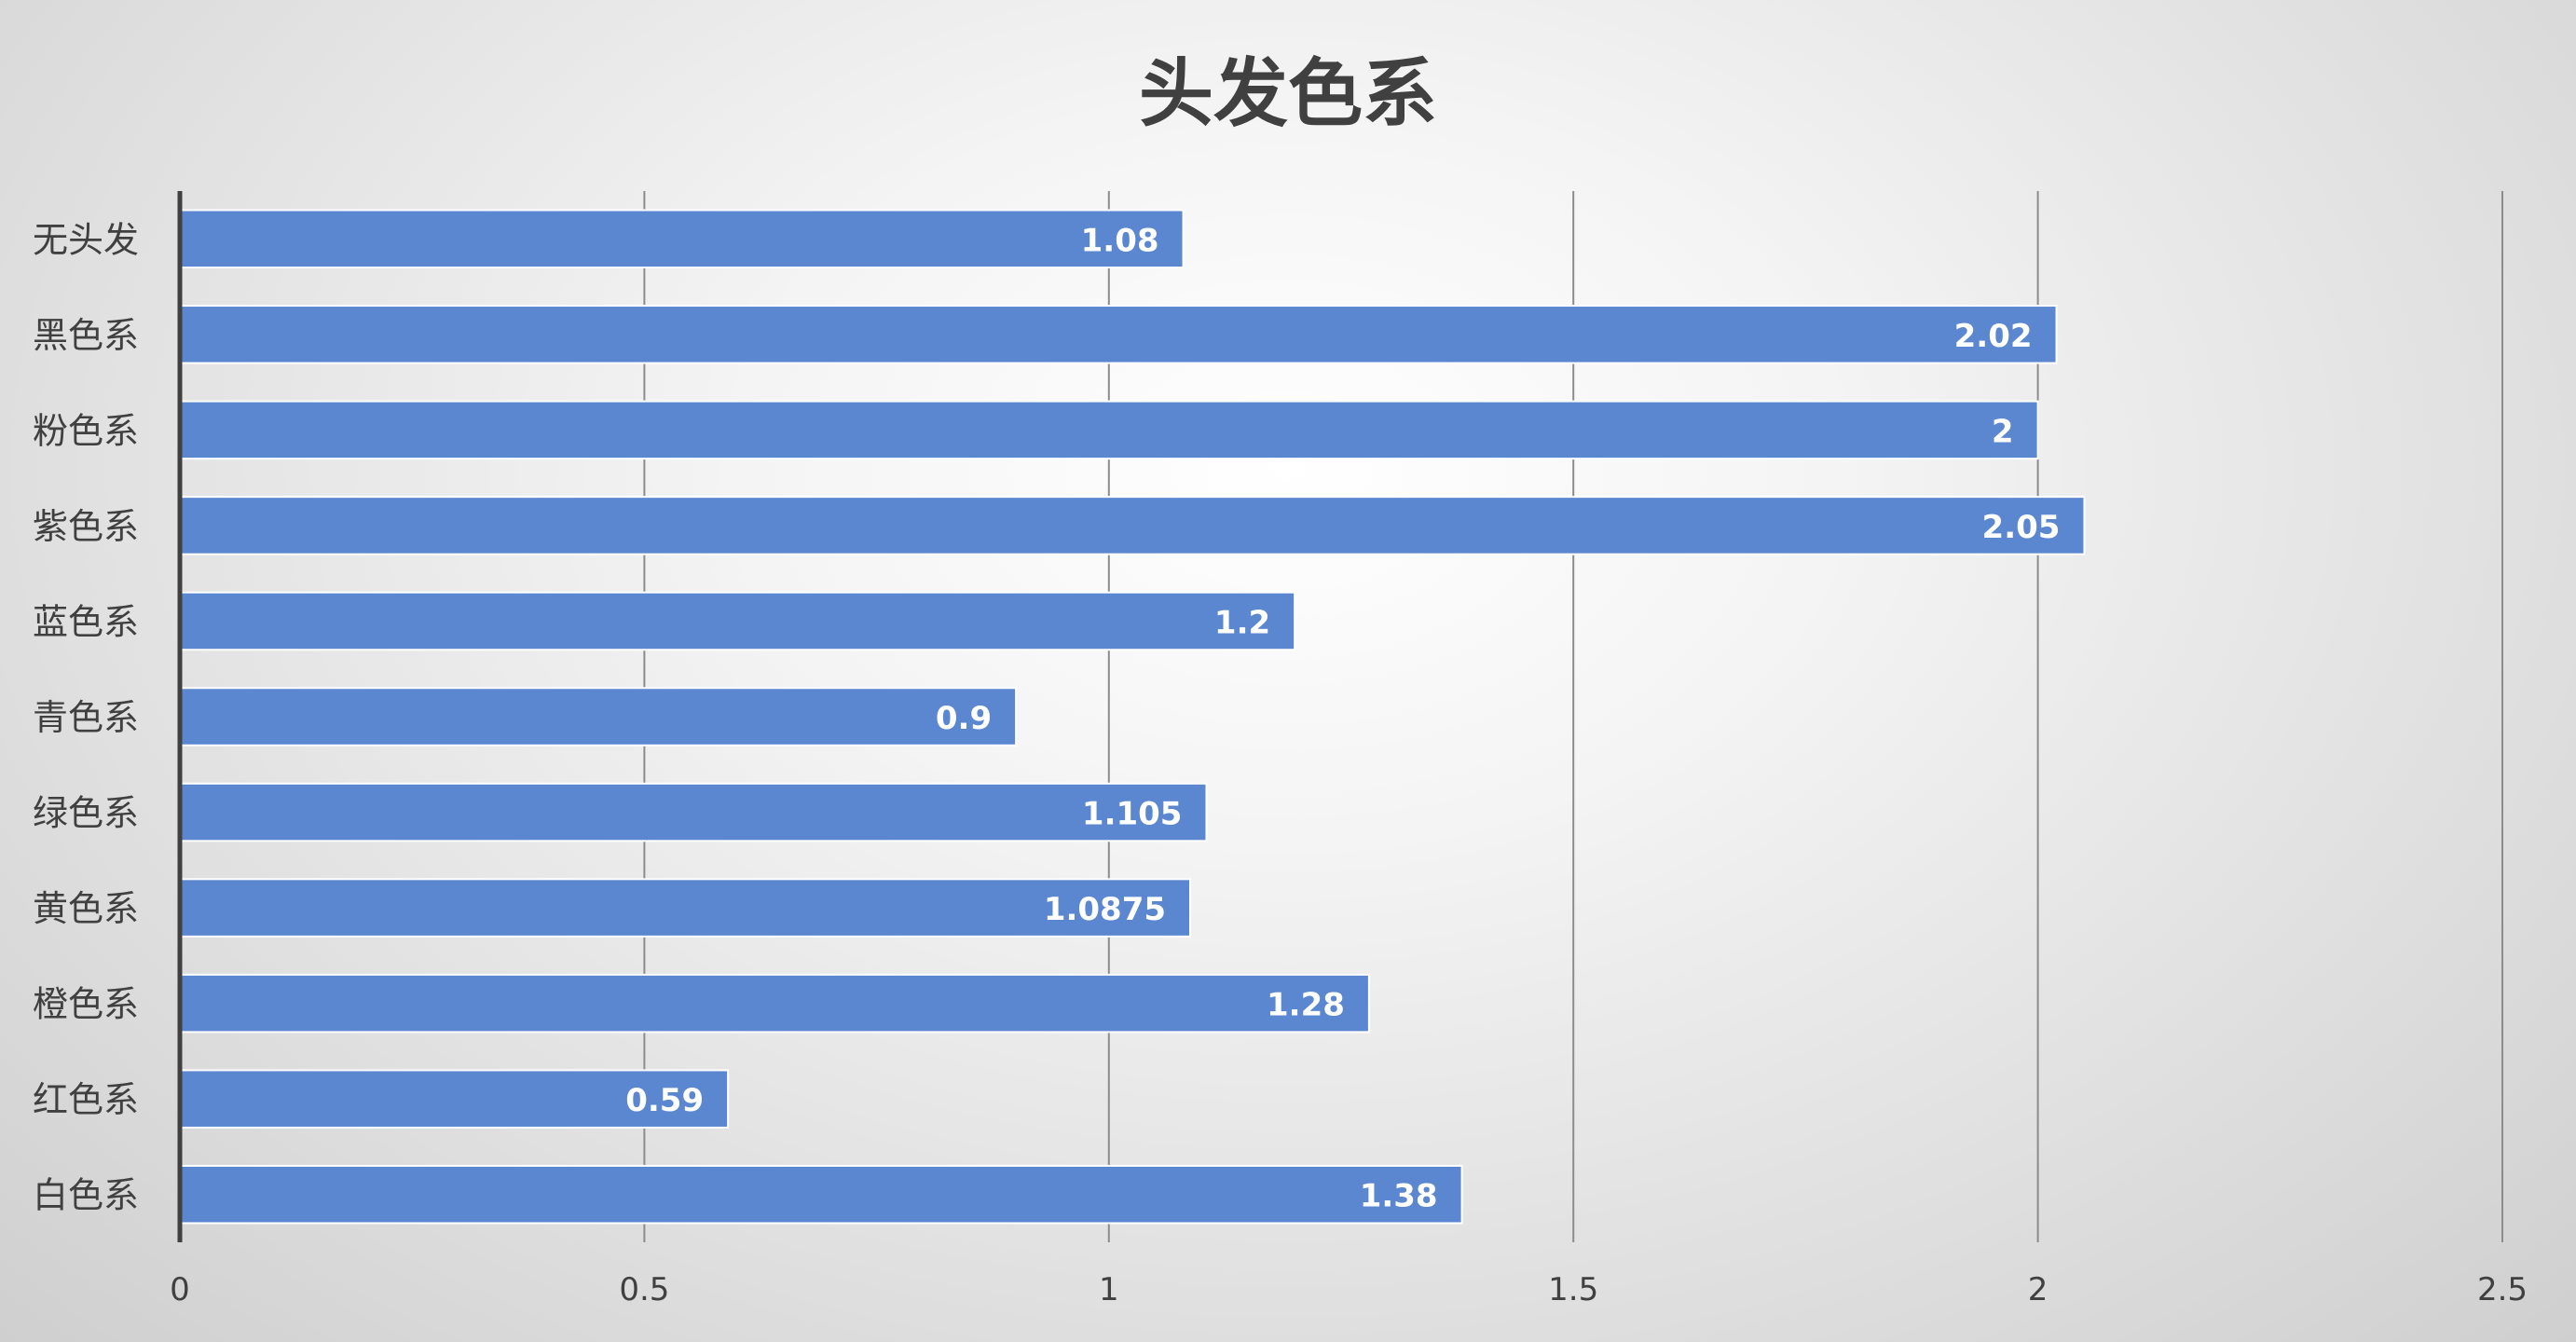 Image resolution: width=2576 pixels, height=1342 pixels. Describe the element at coordinates (86, 813) in the screenshot. I see `y-category-label: 绿色系` at that location.